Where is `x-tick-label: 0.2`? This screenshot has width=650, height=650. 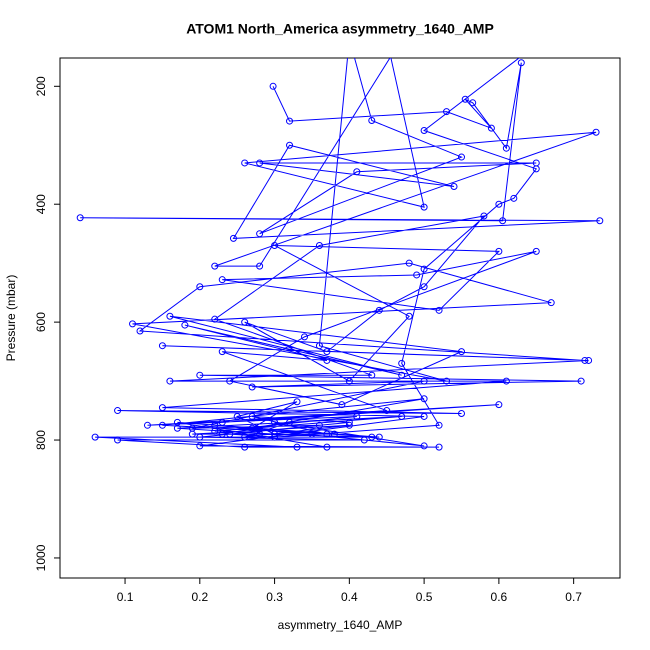 x-tick-label: 0.2 is located at coordinates (199, 597).